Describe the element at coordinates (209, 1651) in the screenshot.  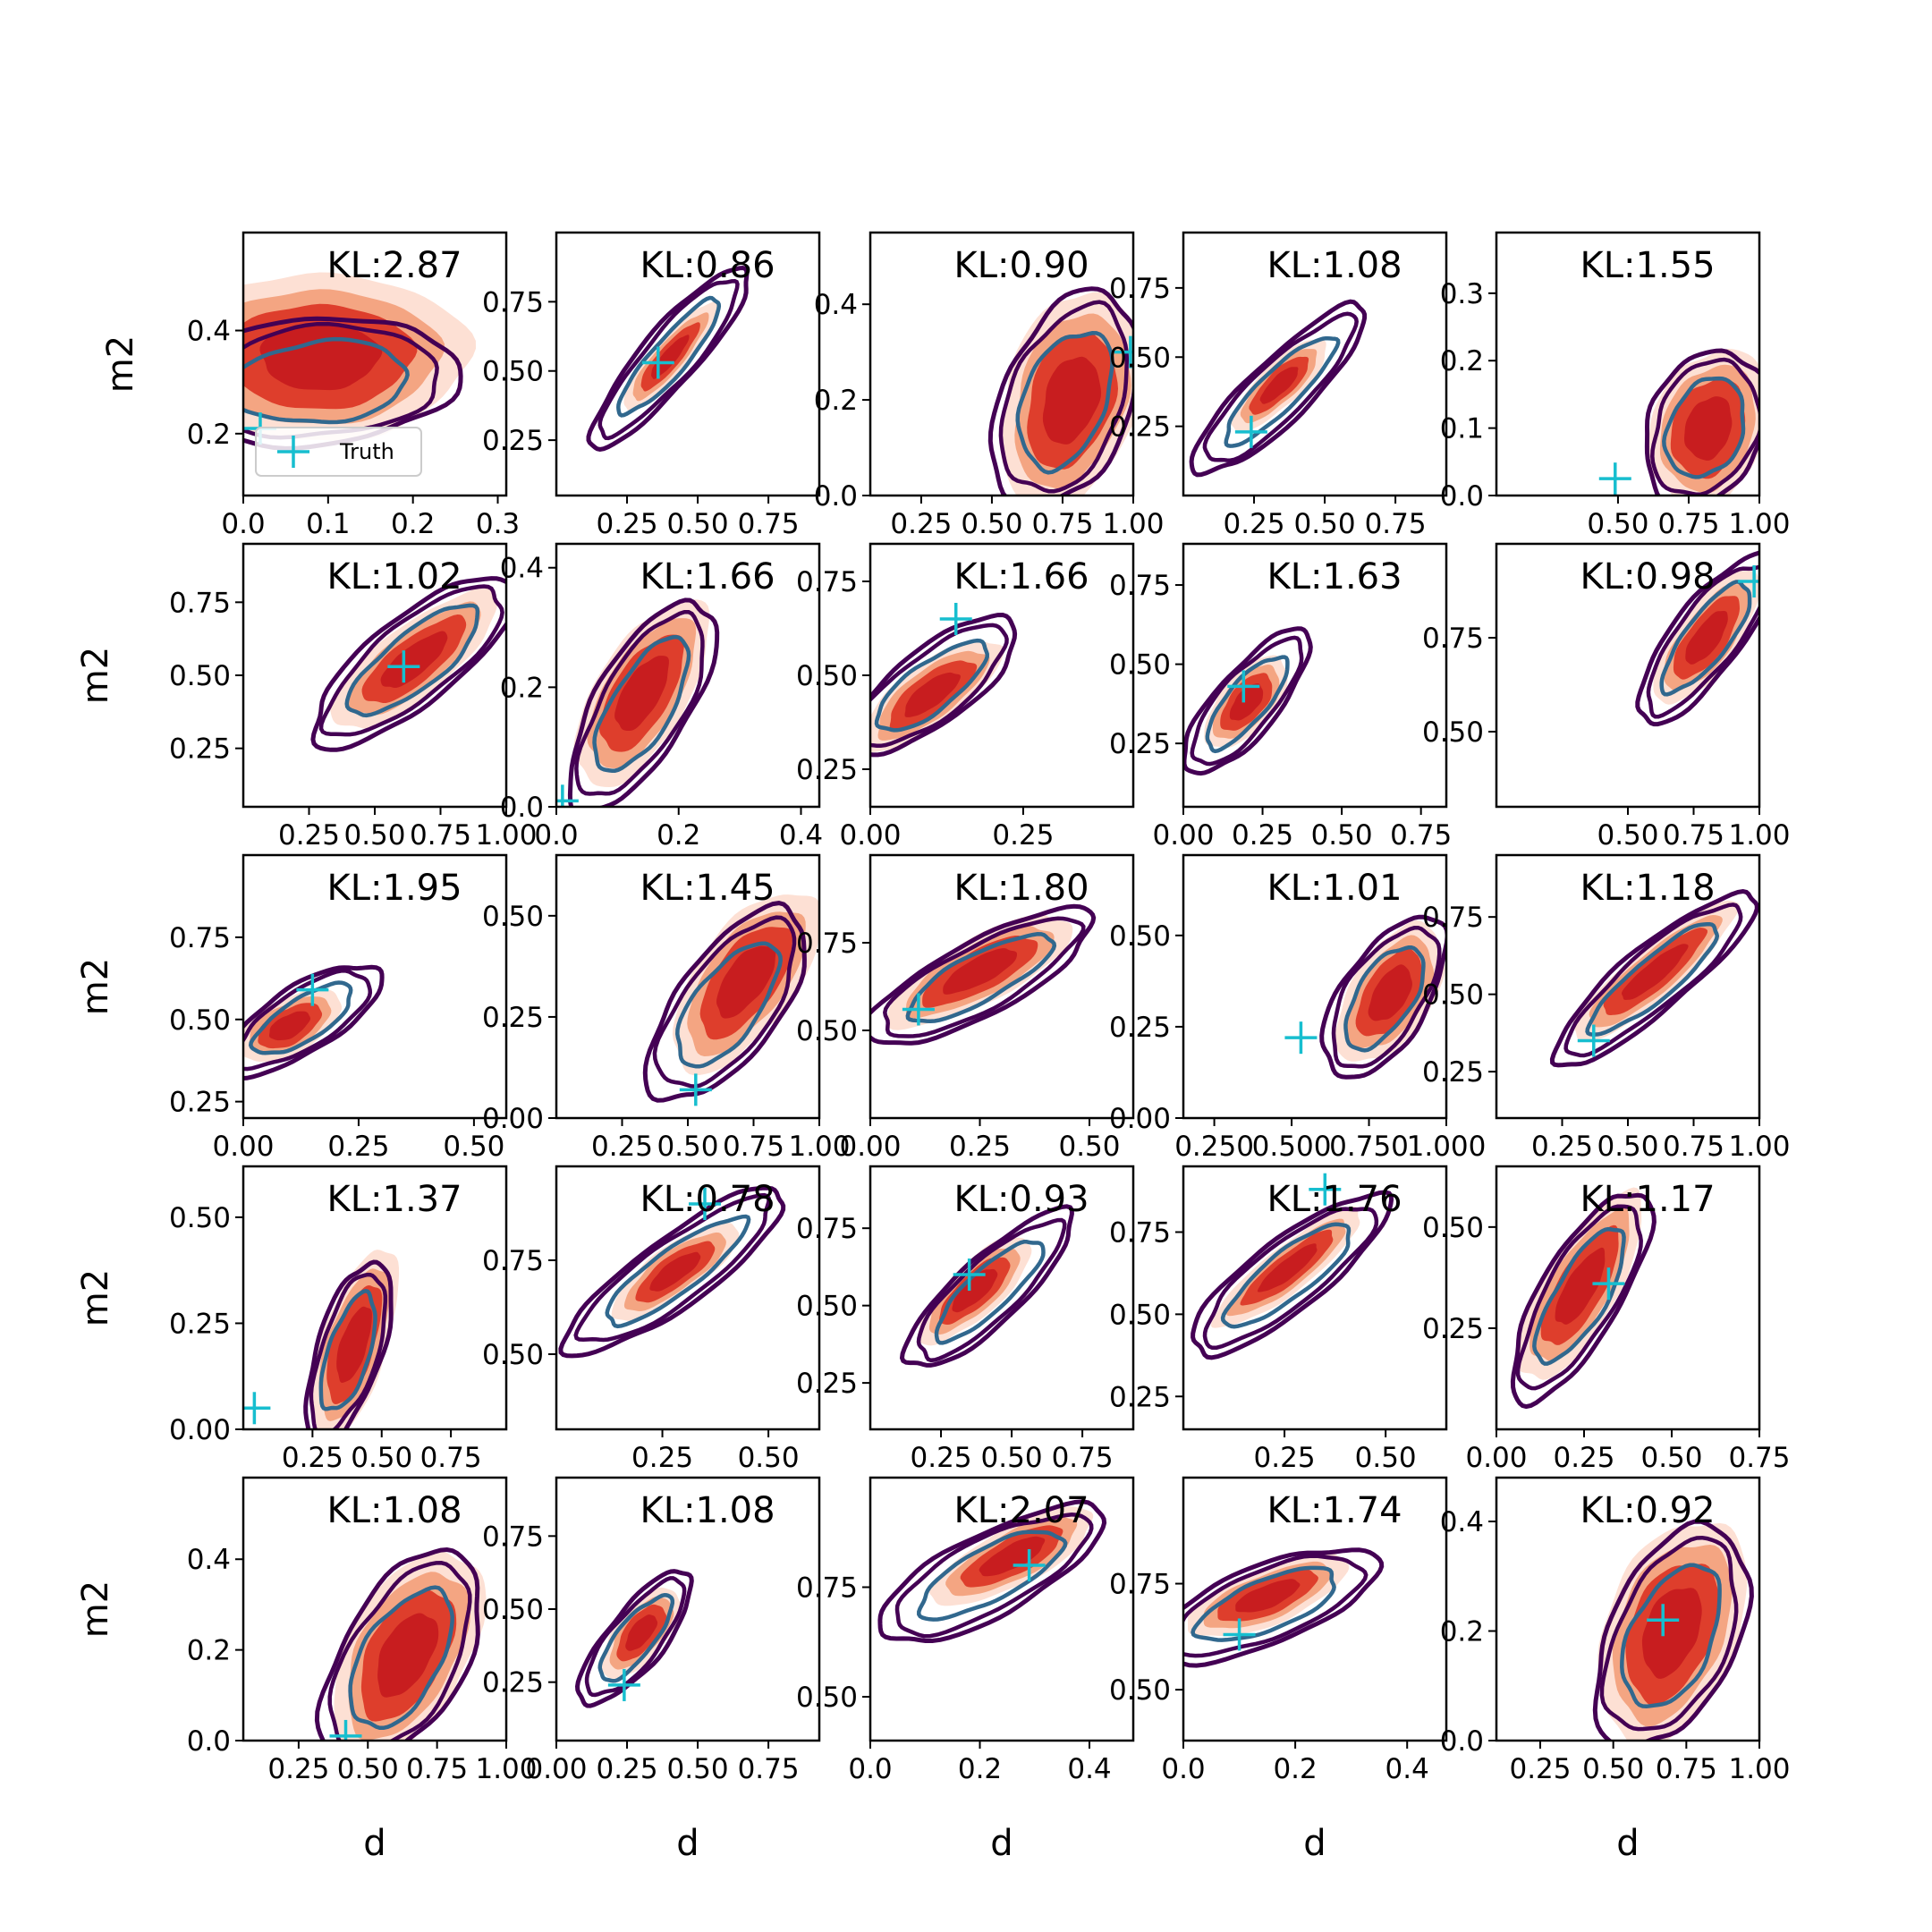
I see `y-tick-label: 0.2` at that location.